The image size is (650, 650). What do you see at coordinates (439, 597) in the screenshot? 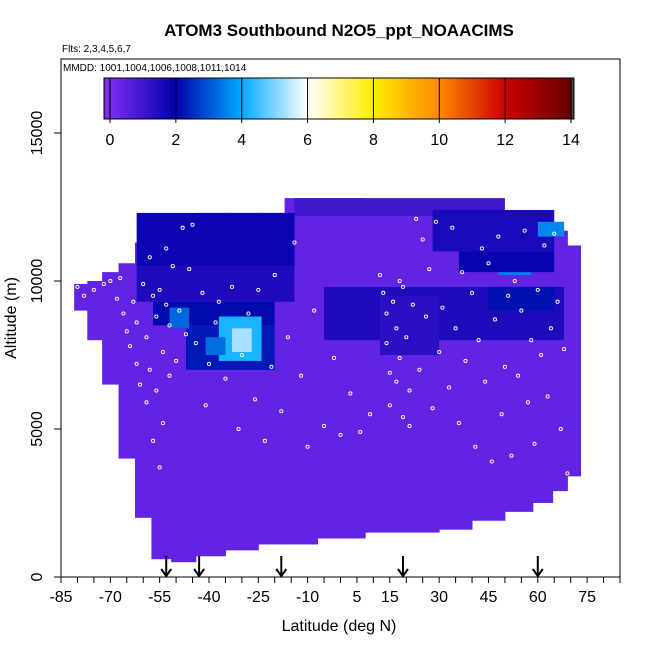
I see `x-tick-label: 30` at bounding box center [439, 597].